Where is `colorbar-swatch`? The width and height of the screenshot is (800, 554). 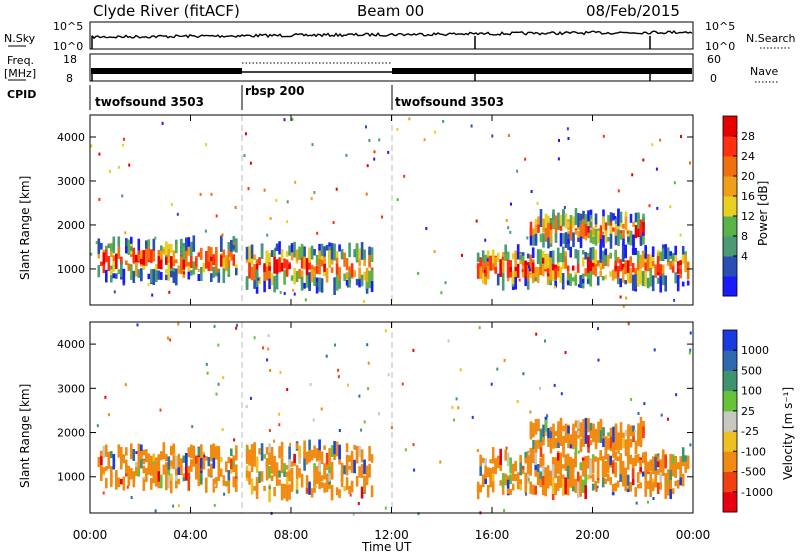
colorbar-swatch is located at coordinates (730, 226).